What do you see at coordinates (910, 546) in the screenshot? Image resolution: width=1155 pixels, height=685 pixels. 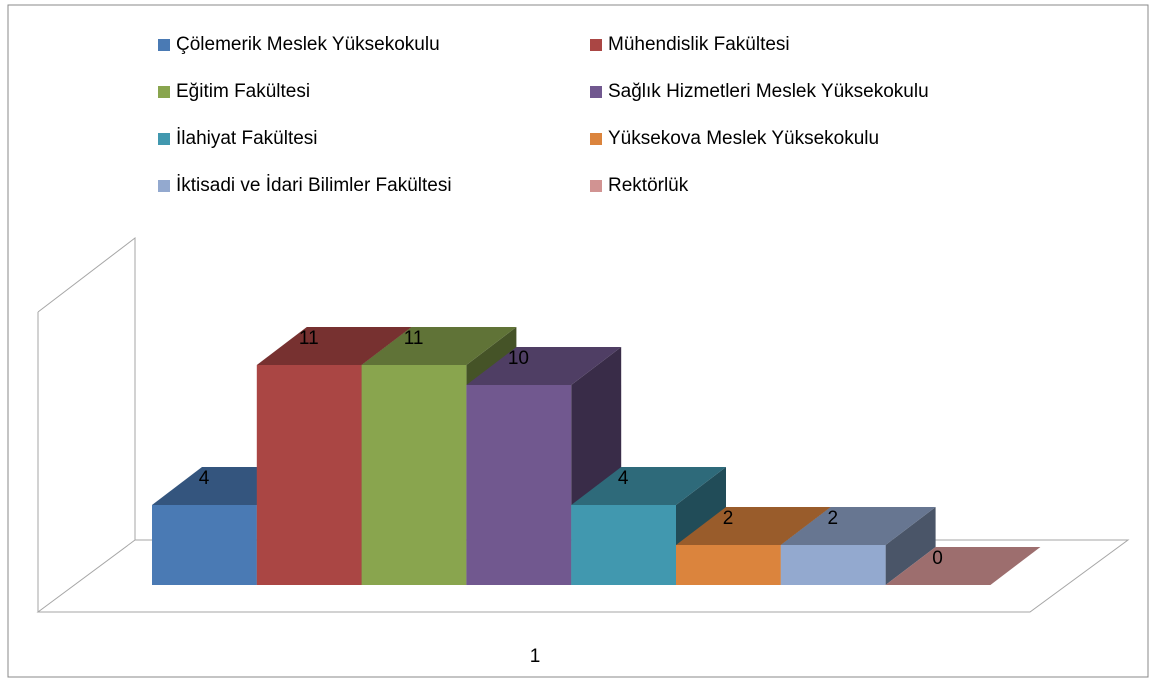 I see `bar-side` at bounding box center [910, 546].